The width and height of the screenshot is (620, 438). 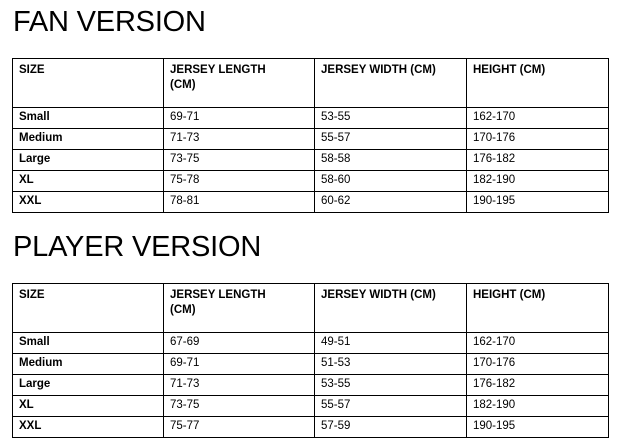 I want to click on table-row: Small 69-71 53-55 162-170, so click(x=310, y=118).